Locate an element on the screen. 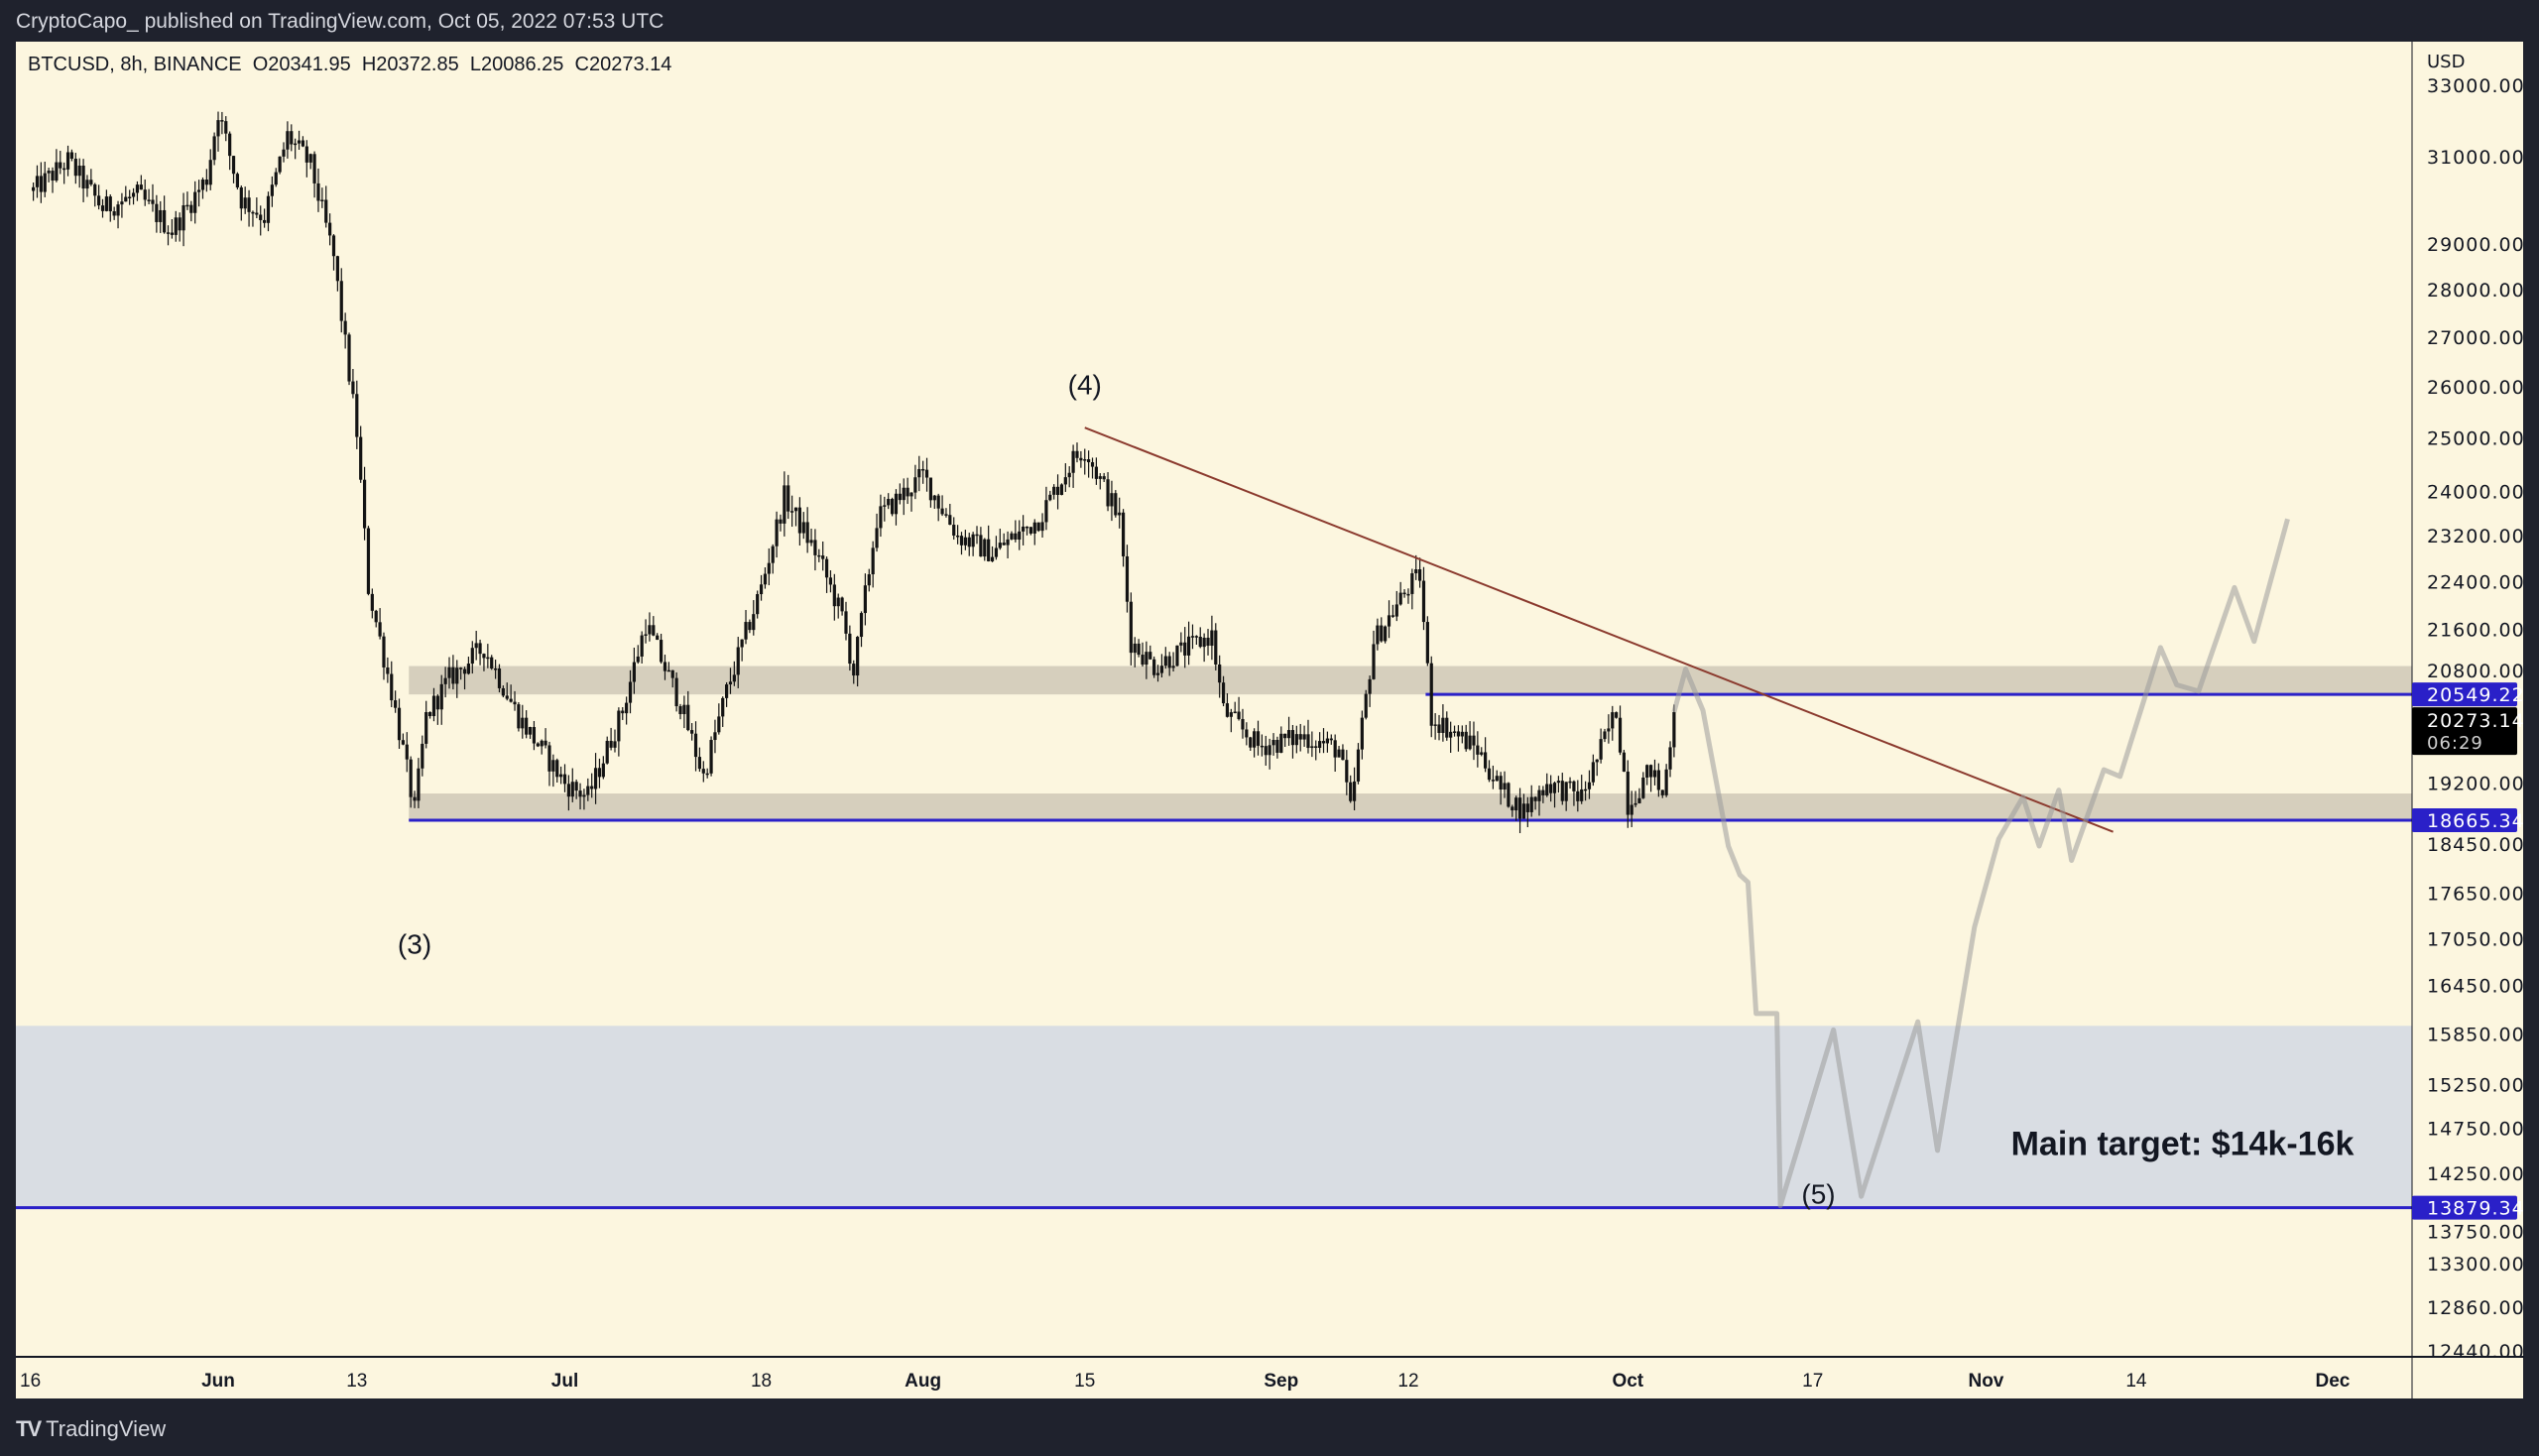  footer-brand: TV TradingView is located at coordinates (91, 1429).